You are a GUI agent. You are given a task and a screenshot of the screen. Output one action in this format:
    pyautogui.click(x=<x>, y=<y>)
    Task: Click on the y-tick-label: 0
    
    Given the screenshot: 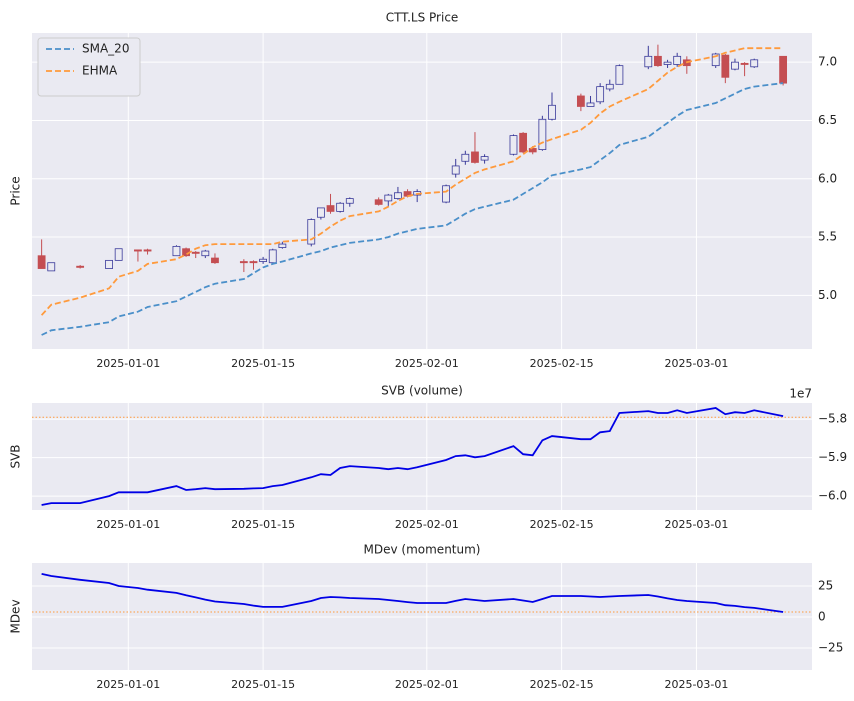 What is the action you would take?
    pyautogui.click(x=822, y=616)
    